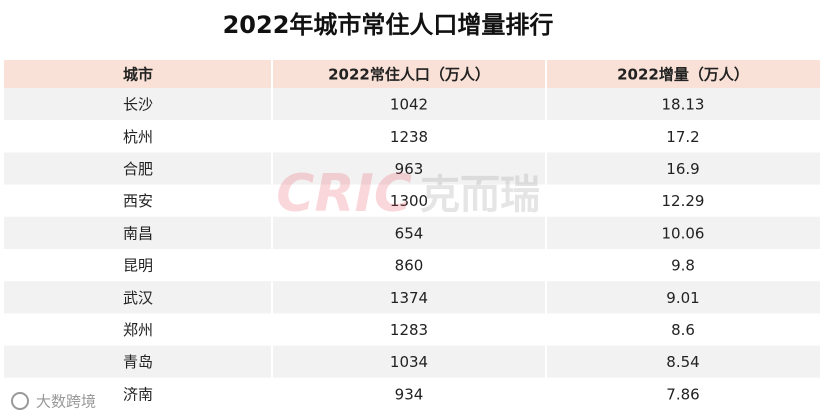 The width and height of the screenshot is (824, 417). Describe the element at coordinates (683, 266) in the screenshot. I see `cell: 9.8` at that location.